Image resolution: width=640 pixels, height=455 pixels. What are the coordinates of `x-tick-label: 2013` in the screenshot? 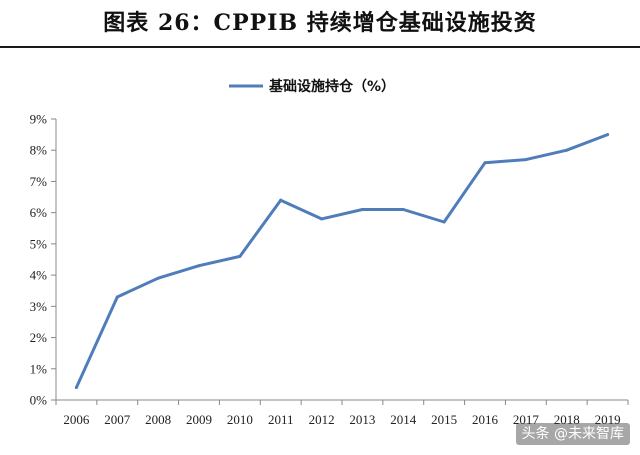 It's located at (362, 419).